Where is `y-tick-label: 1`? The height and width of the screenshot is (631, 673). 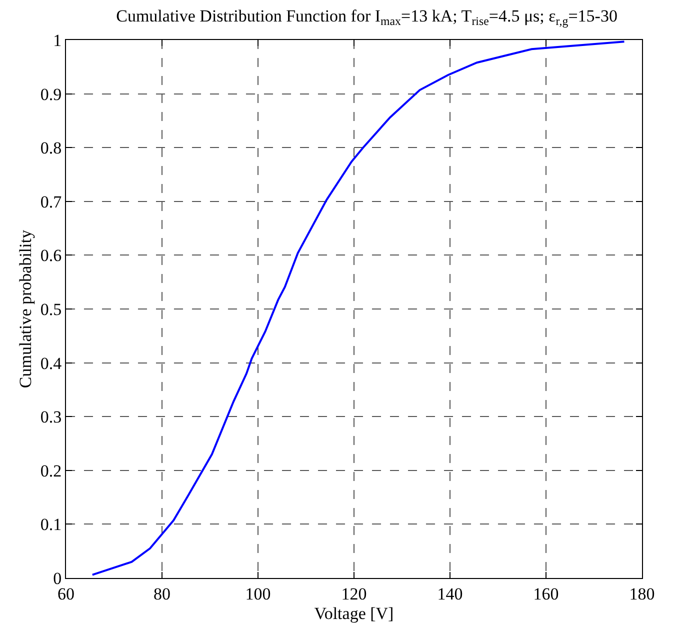 y-tick-label: 1 is located at coordinates (57, 40).